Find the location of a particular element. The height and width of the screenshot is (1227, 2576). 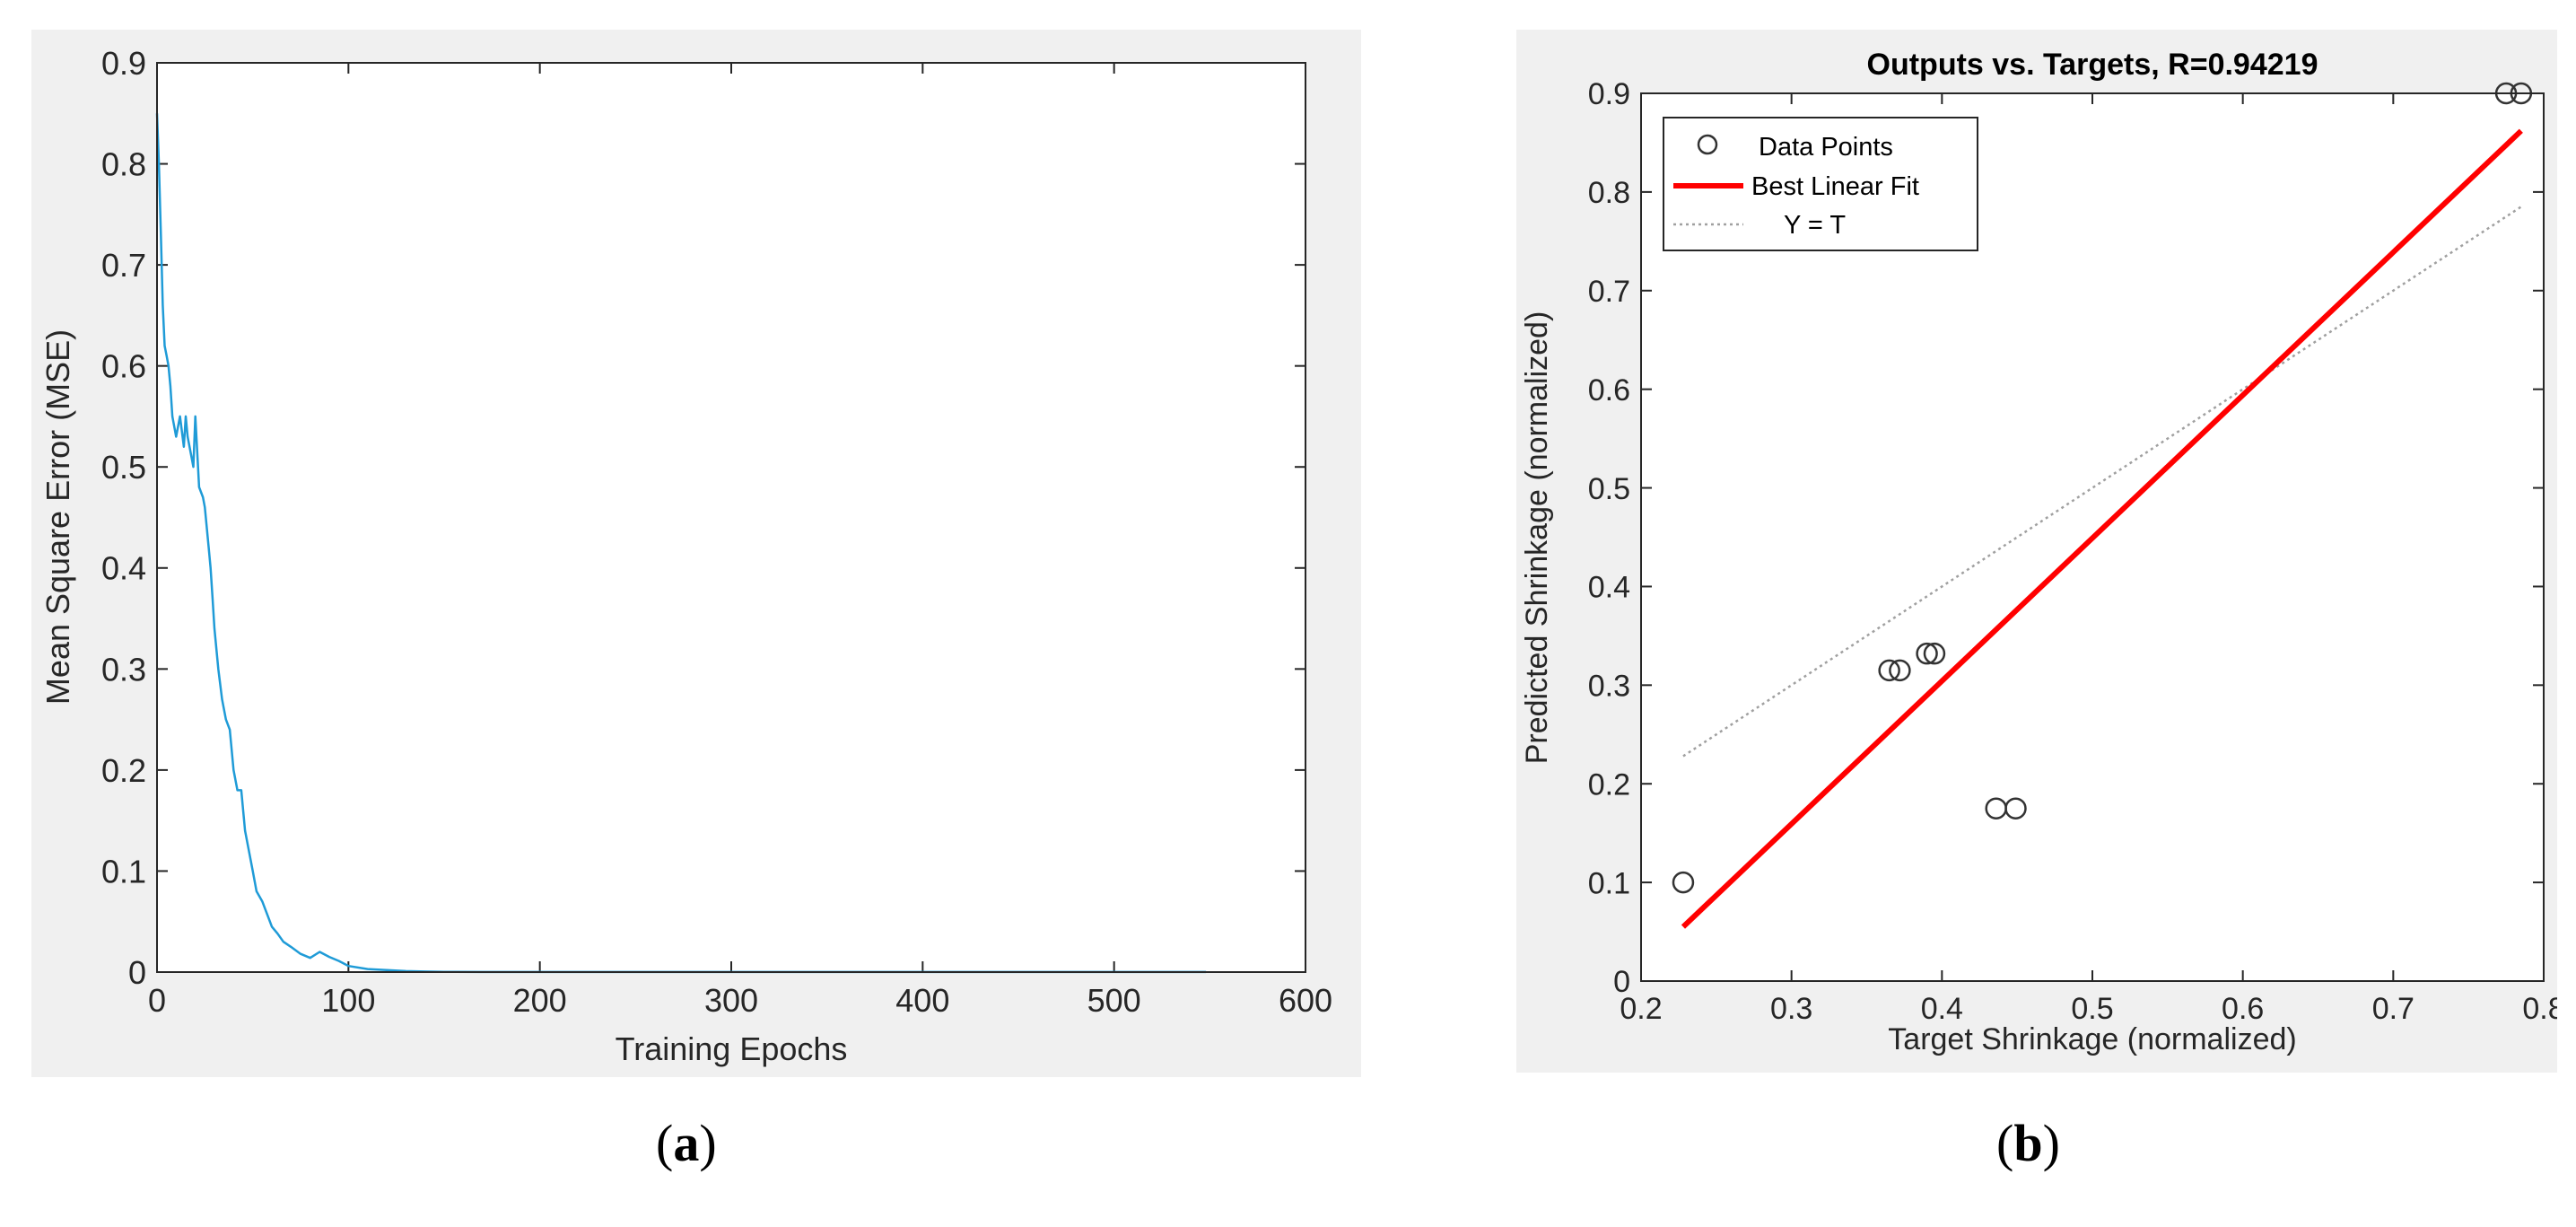

mse-y-tick-label: 0.7 is located at coordinates (123, 265).